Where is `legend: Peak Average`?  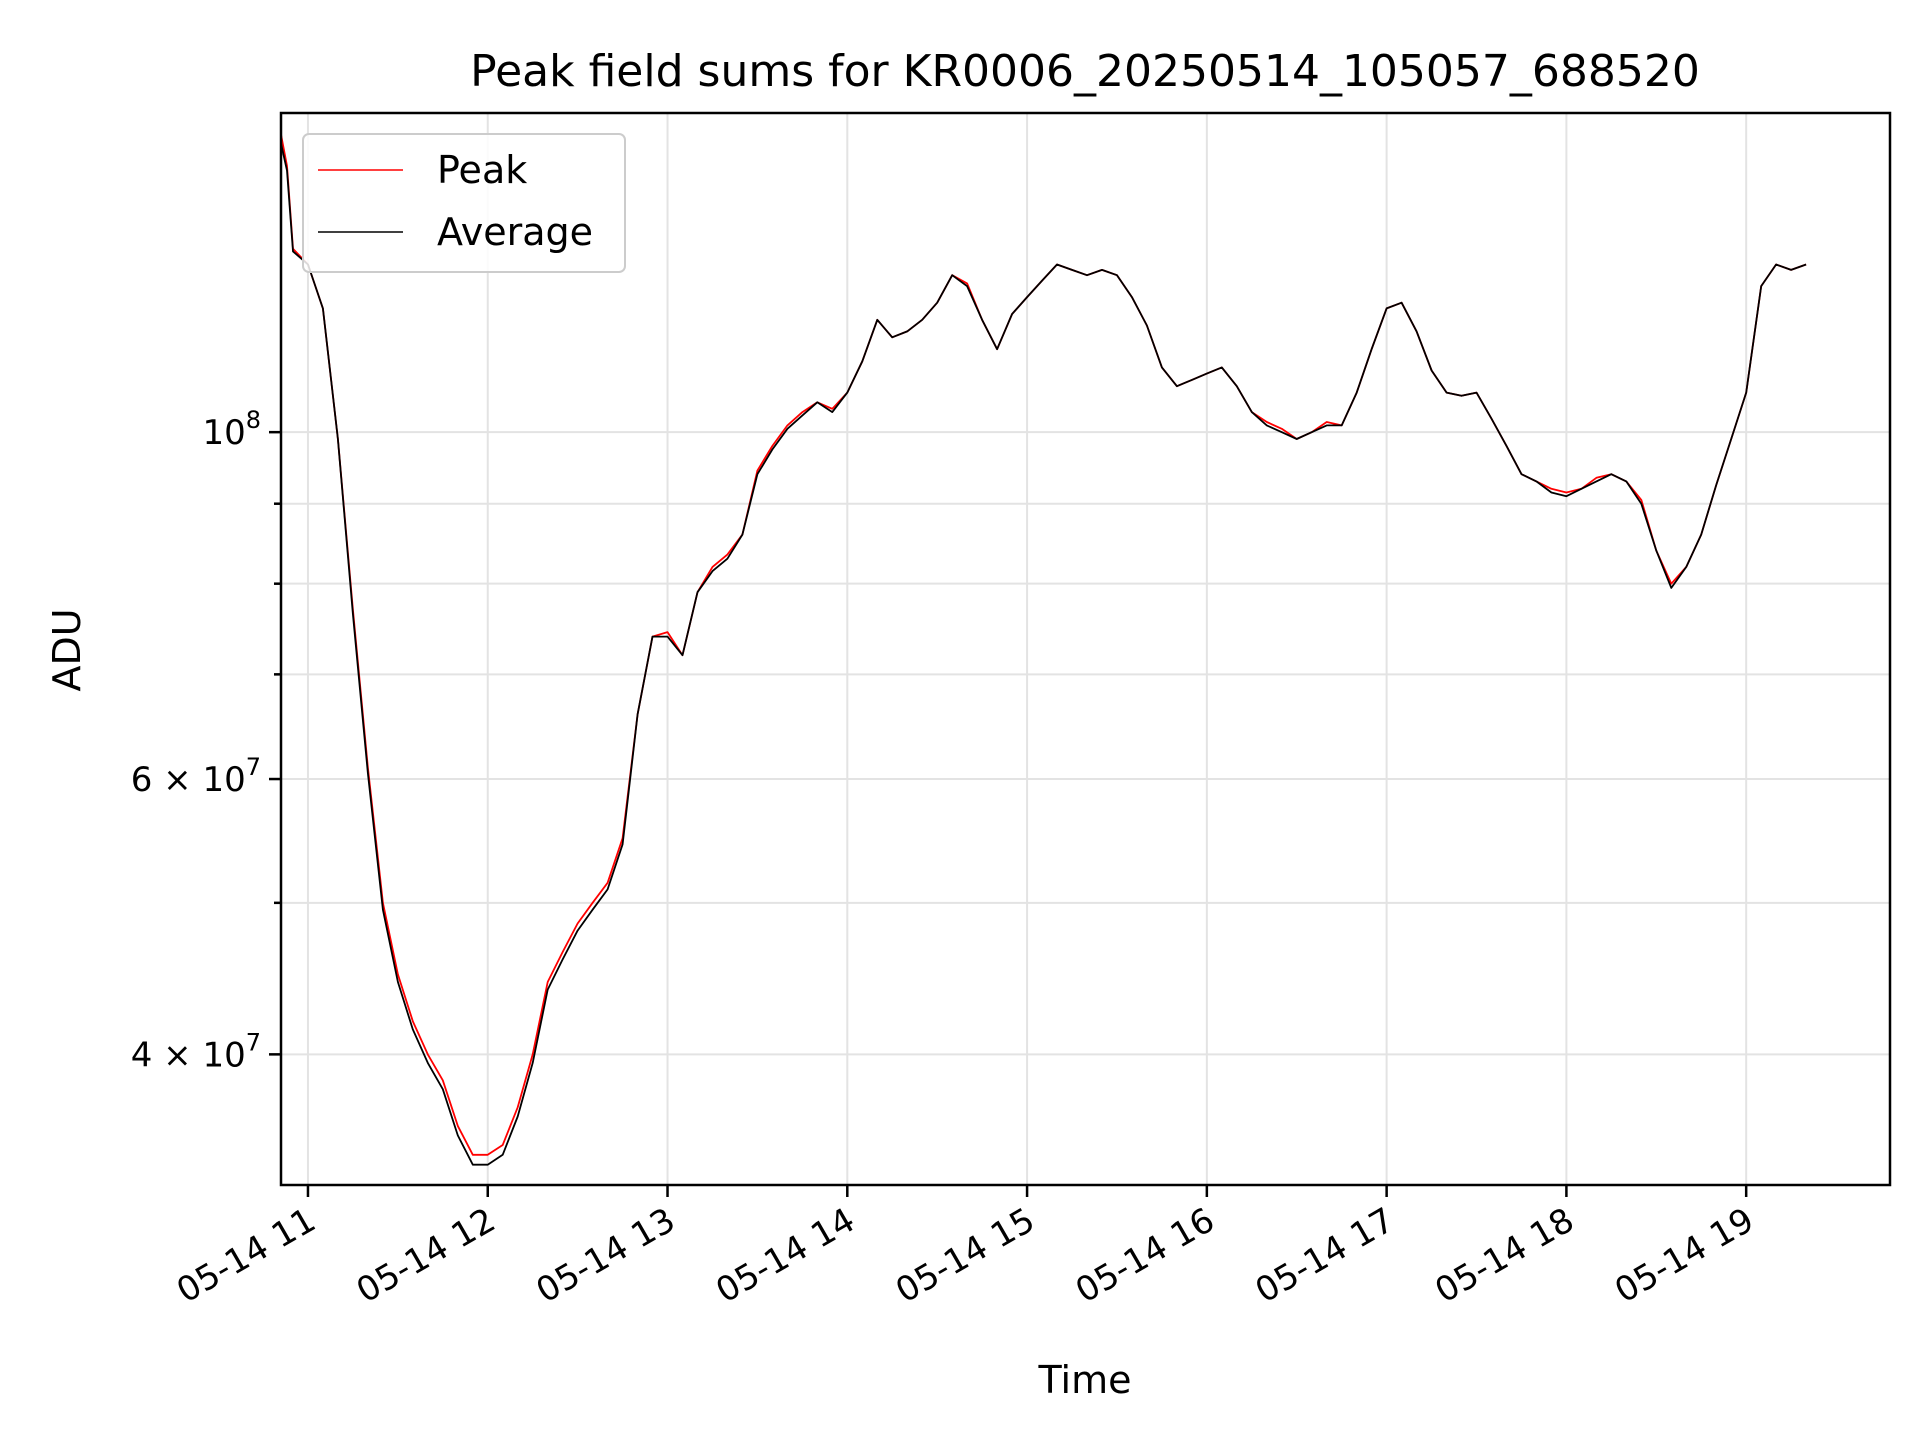 legend: Peak Average is located at coordinates (464, 203).